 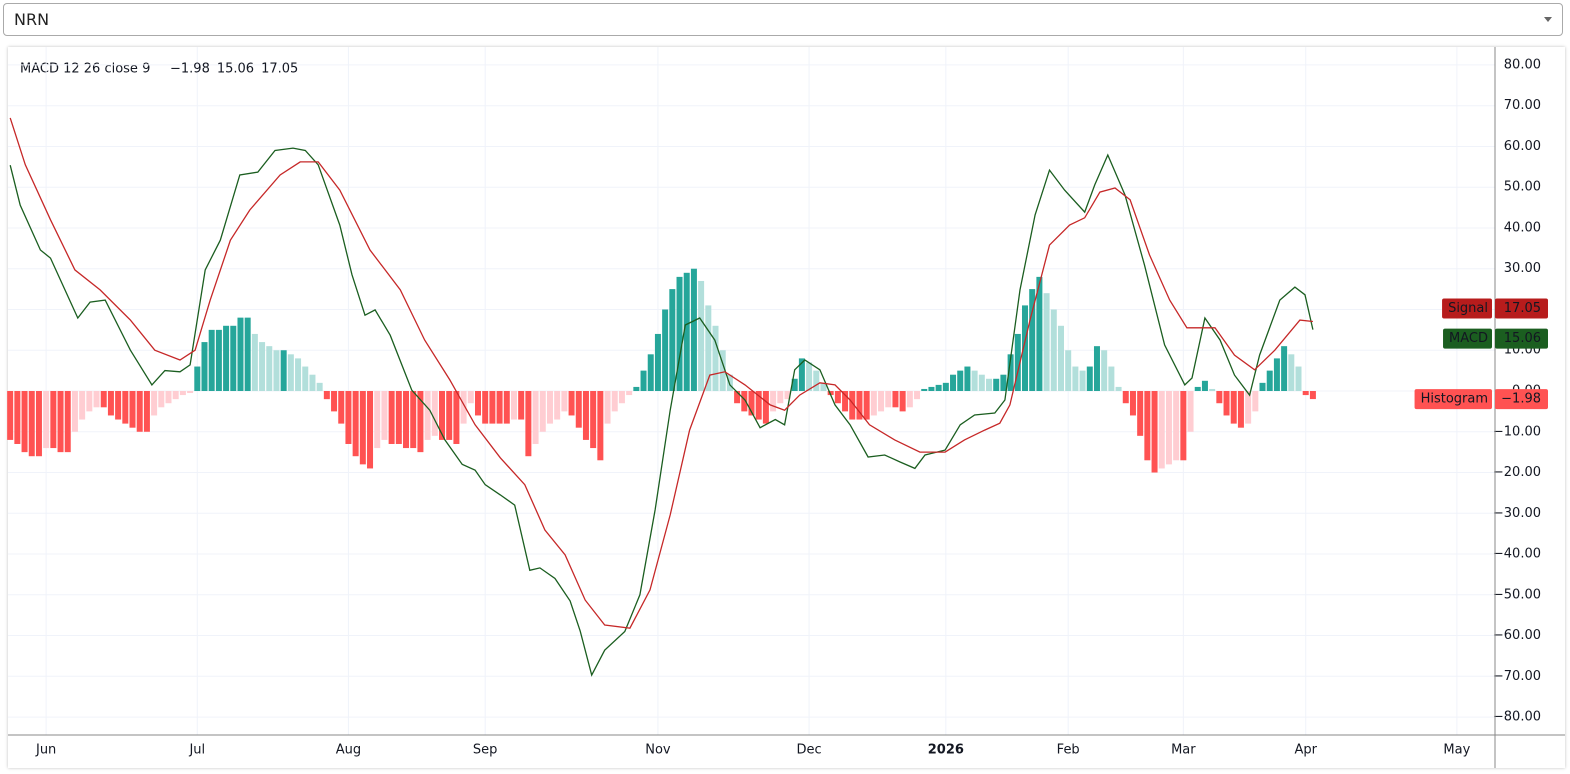 I want to click on x-tick-label: Feb, so click(x=1068, y=750).